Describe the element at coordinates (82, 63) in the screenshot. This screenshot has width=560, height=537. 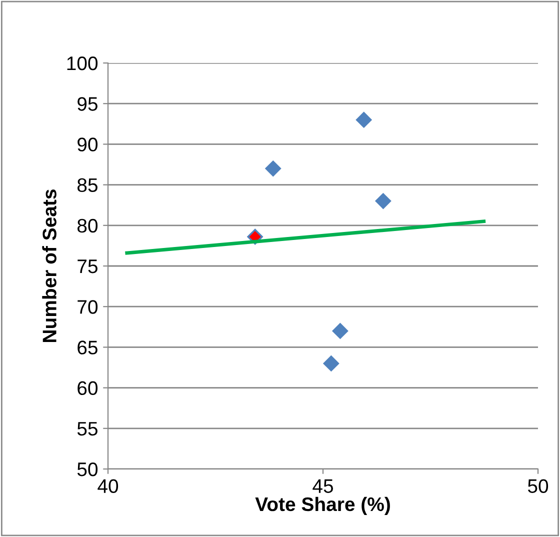
I see `y-tick-label: 100` at that location.